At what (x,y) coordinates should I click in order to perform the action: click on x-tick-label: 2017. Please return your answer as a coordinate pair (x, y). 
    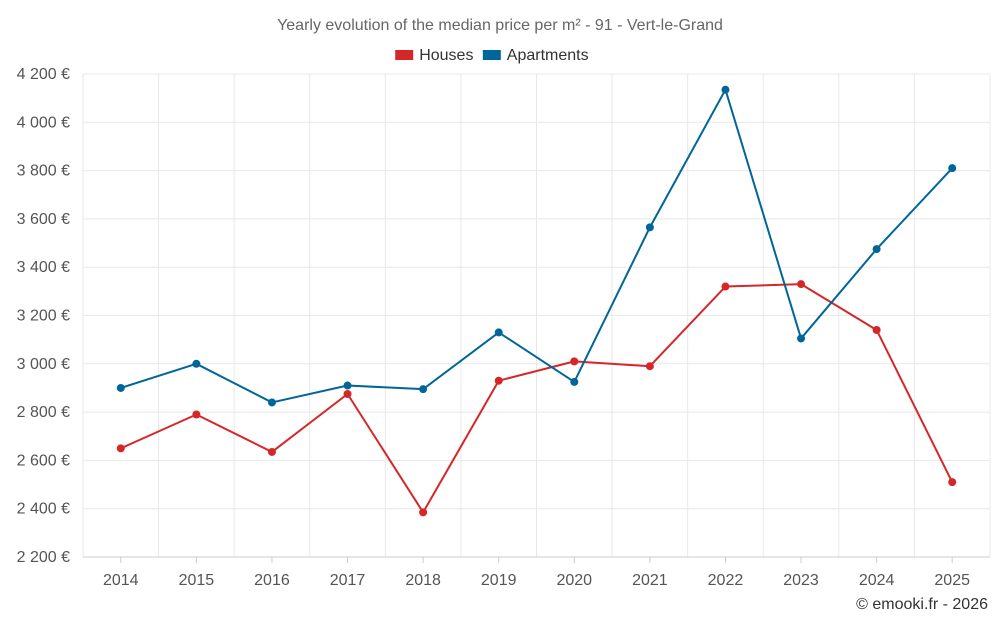
    Looking at the image, I should click on (348, 580).